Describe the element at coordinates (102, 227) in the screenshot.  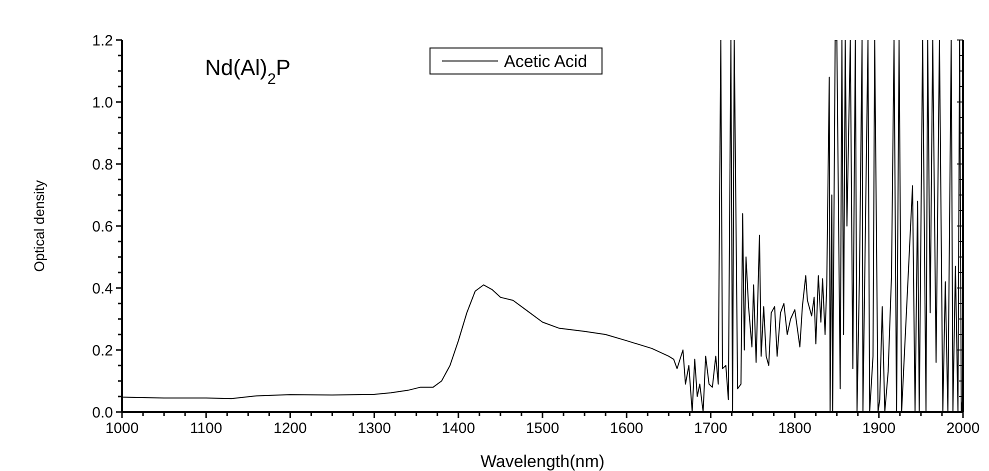
I see `y-tick-label: 0.6` at that location.